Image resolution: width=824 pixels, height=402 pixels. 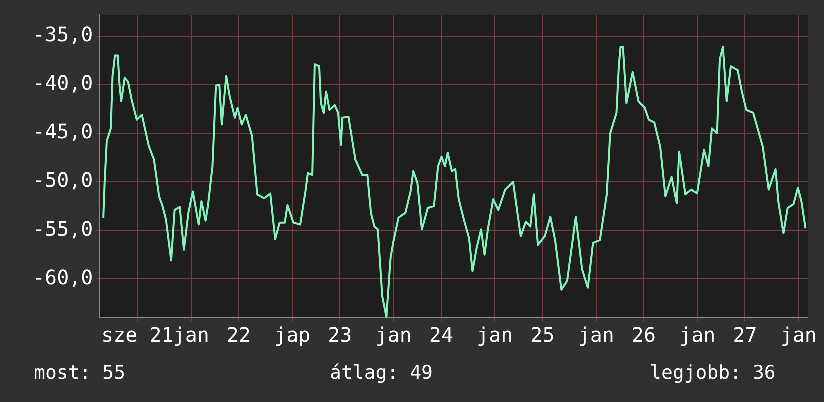 I want to click on text: legjobb: 36, so click(x=713, y=373).